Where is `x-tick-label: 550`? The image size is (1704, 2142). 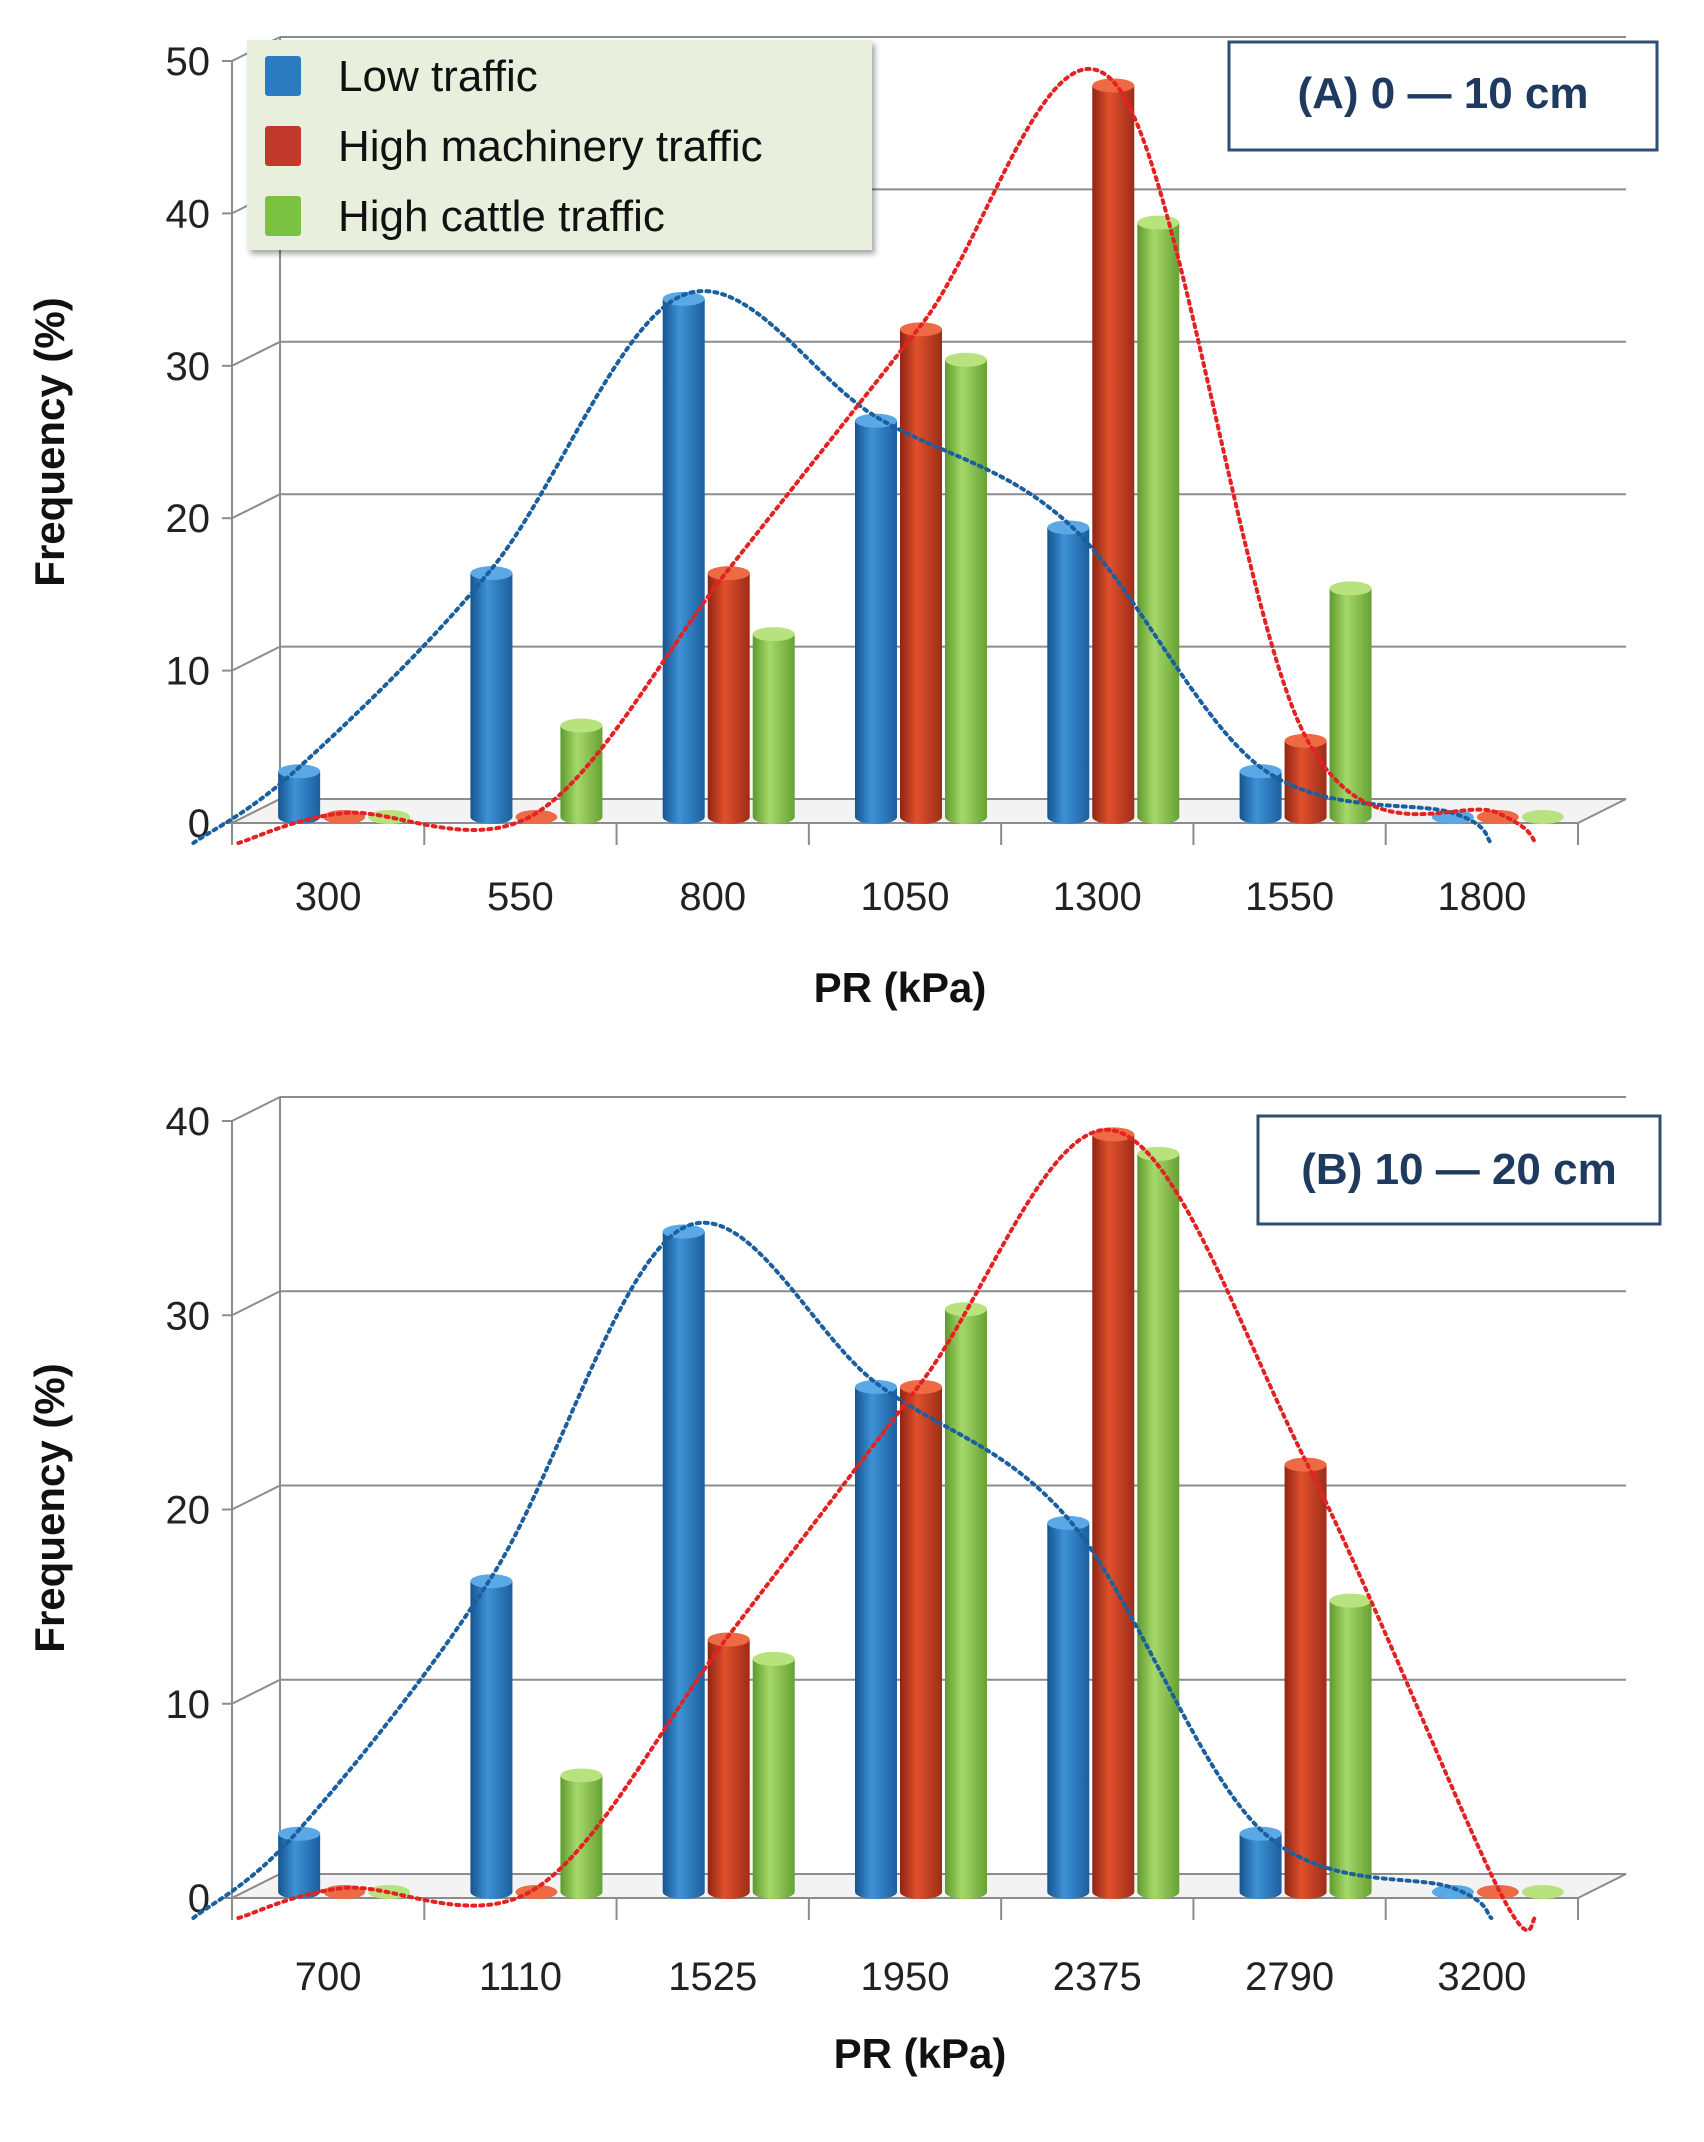 x-tick-label: 550 is located at coordinates (520, 897).